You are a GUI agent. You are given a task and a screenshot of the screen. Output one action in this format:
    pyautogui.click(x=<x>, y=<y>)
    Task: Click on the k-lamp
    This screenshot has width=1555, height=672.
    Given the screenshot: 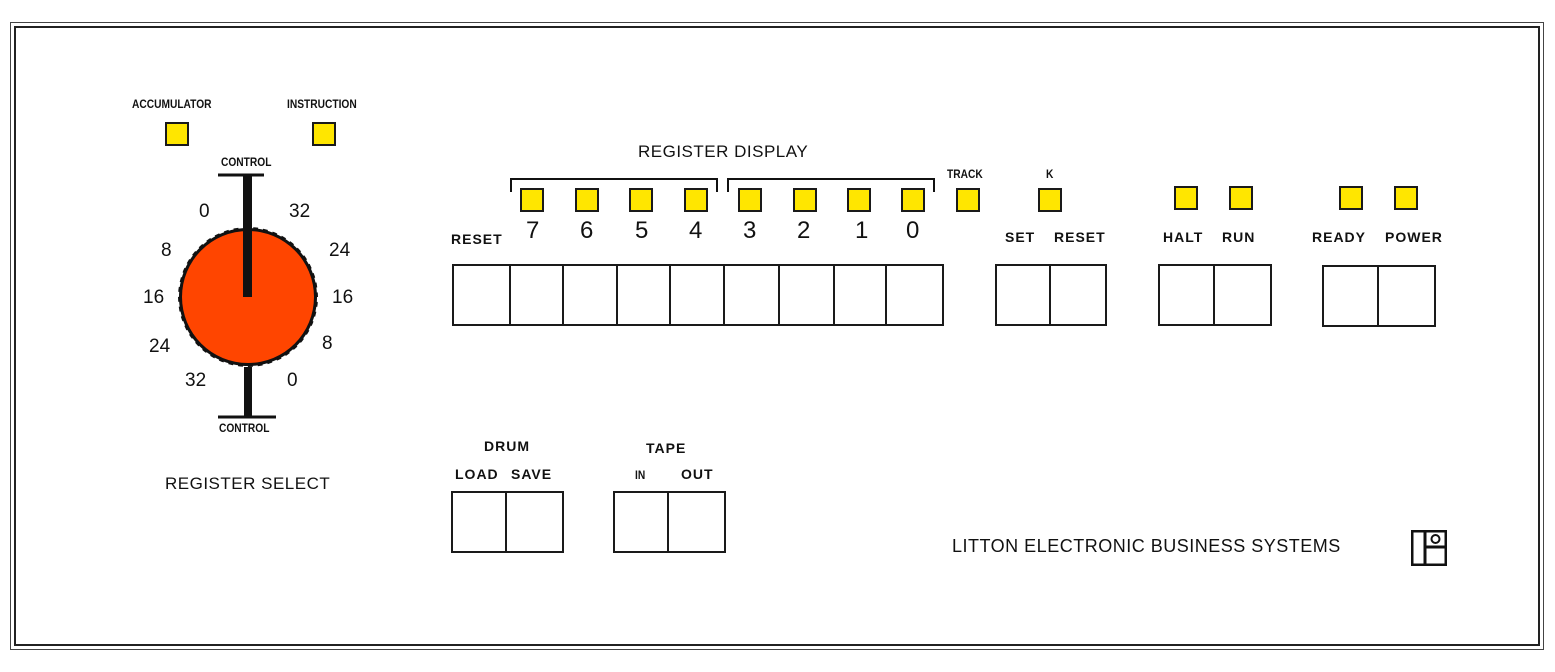 What is the action you would take?
    pyautogui.click(x=1050, y=200)
    